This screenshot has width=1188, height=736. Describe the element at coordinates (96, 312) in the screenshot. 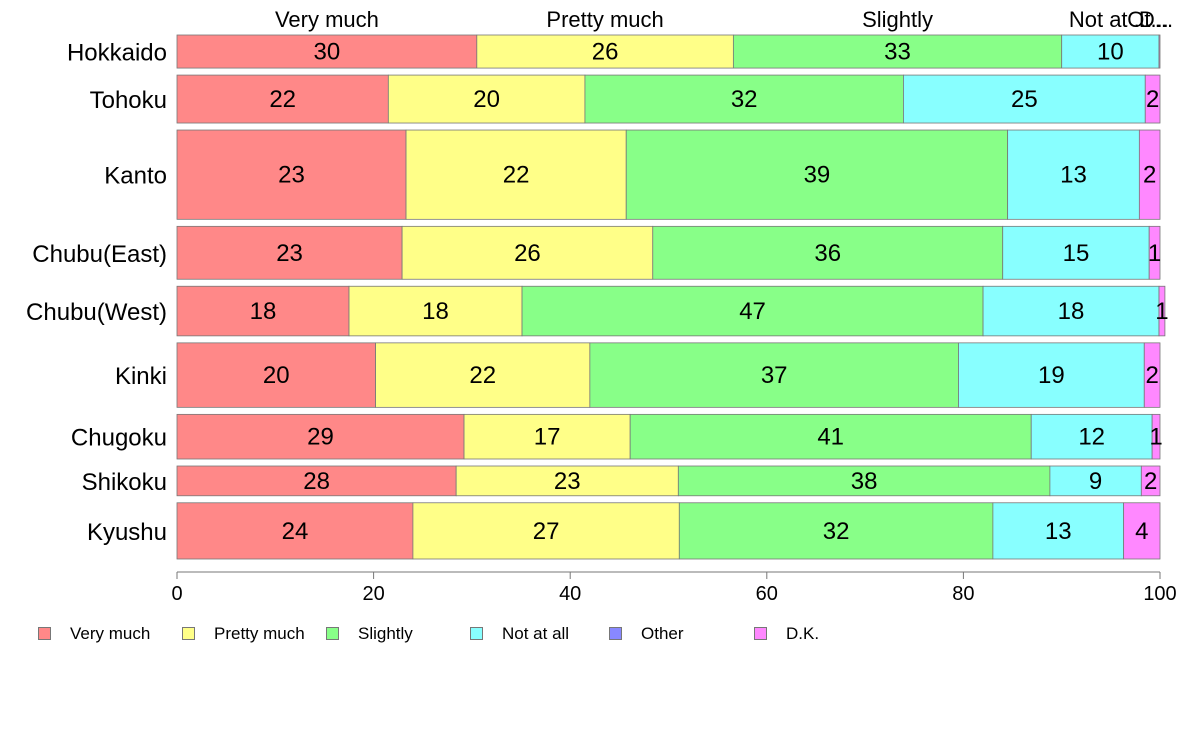

I see `category-label: Chubu(West)` at that location.